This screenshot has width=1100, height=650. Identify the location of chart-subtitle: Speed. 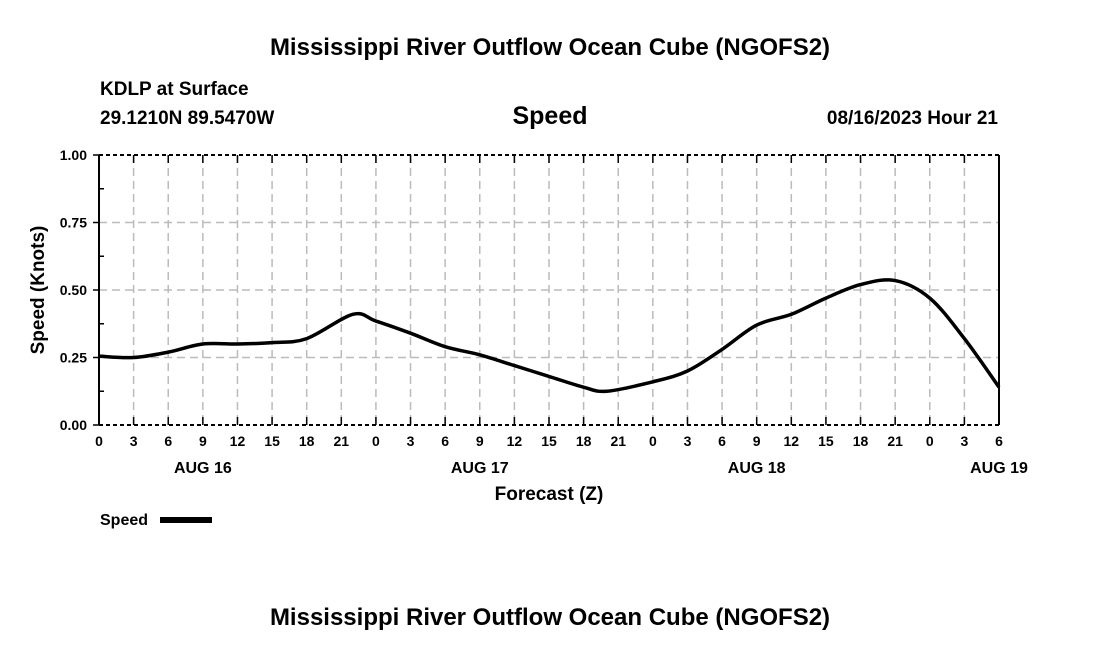
(549, 116).